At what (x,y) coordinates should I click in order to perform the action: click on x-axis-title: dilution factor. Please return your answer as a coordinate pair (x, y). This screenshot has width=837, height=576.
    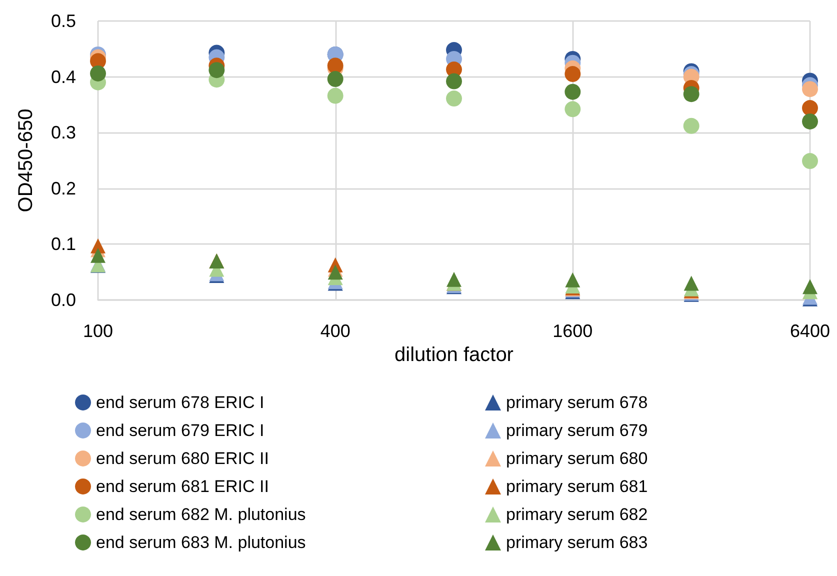
    Looking at the image, I should click on (454, 355).